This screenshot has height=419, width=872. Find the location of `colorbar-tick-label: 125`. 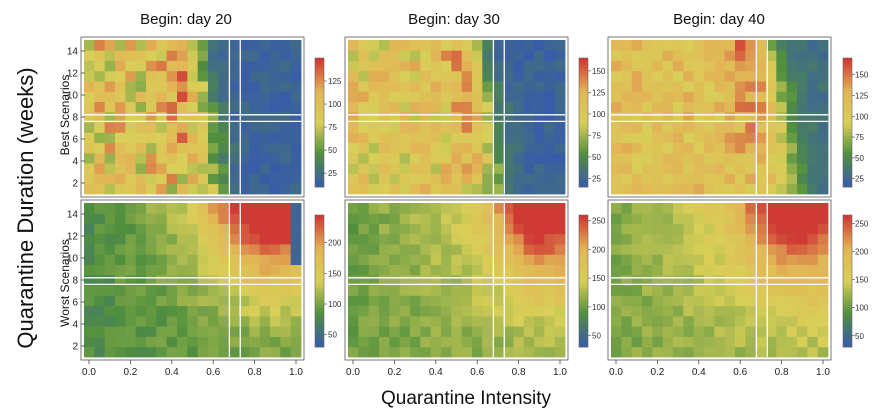

colorbar-tick-label: 125 is located at coordinates (599, 92).